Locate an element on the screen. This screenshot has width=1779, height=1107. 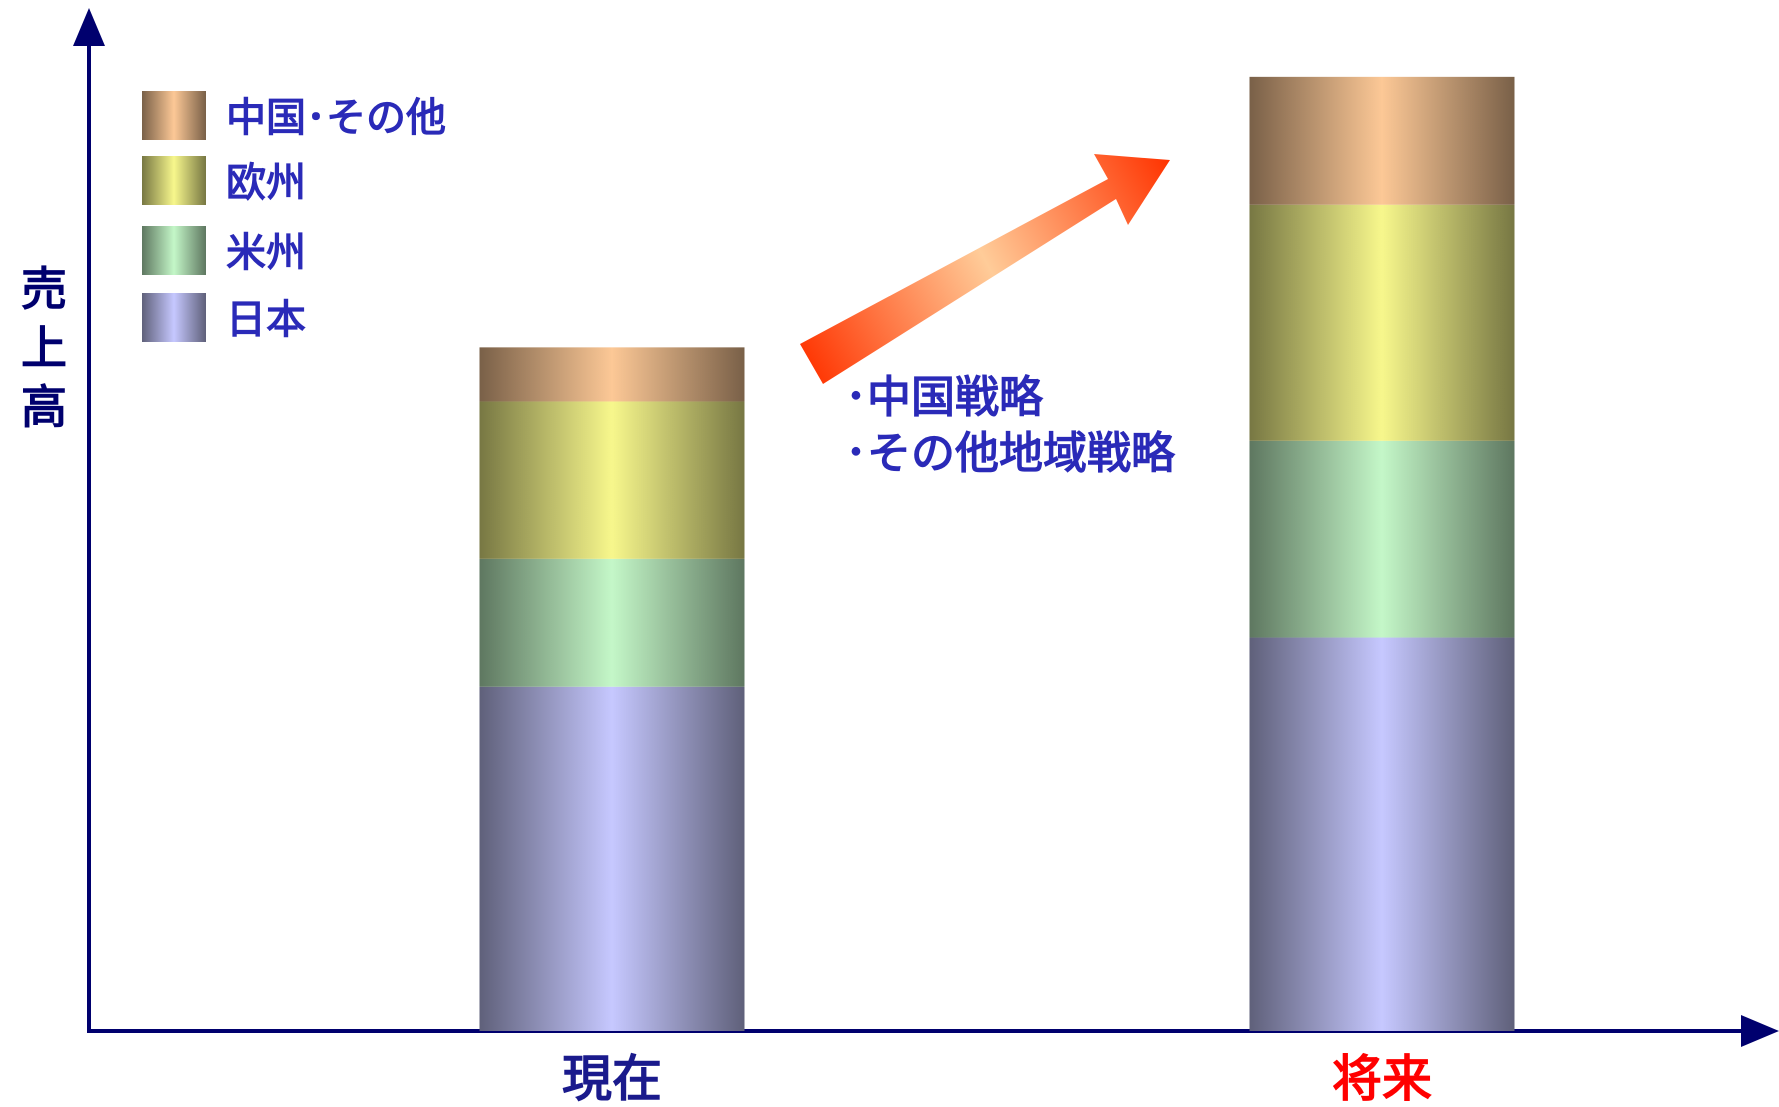
growth-arrow-icon is located at coordinates (985, 269).